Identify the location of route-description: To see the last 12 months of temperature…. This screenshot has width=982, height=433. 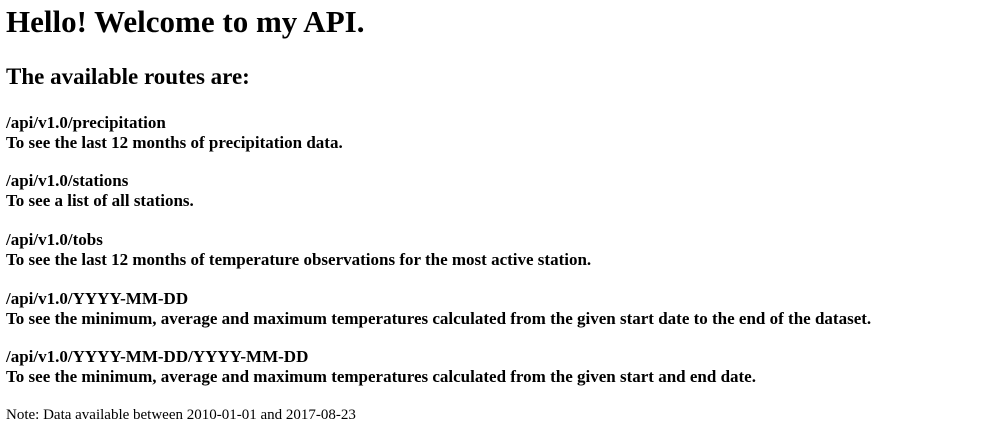
(299, 259).